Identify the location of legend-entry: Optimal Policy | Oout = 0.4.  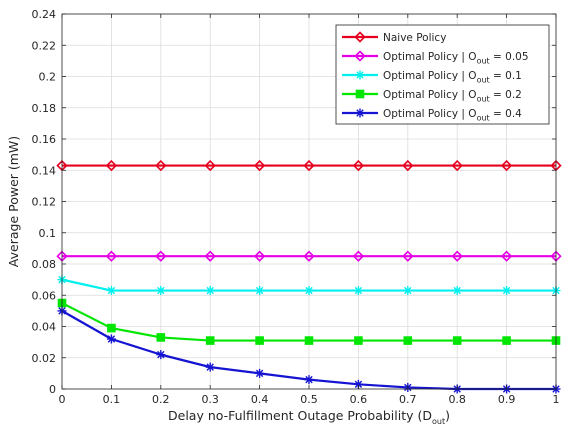
(432, 115).